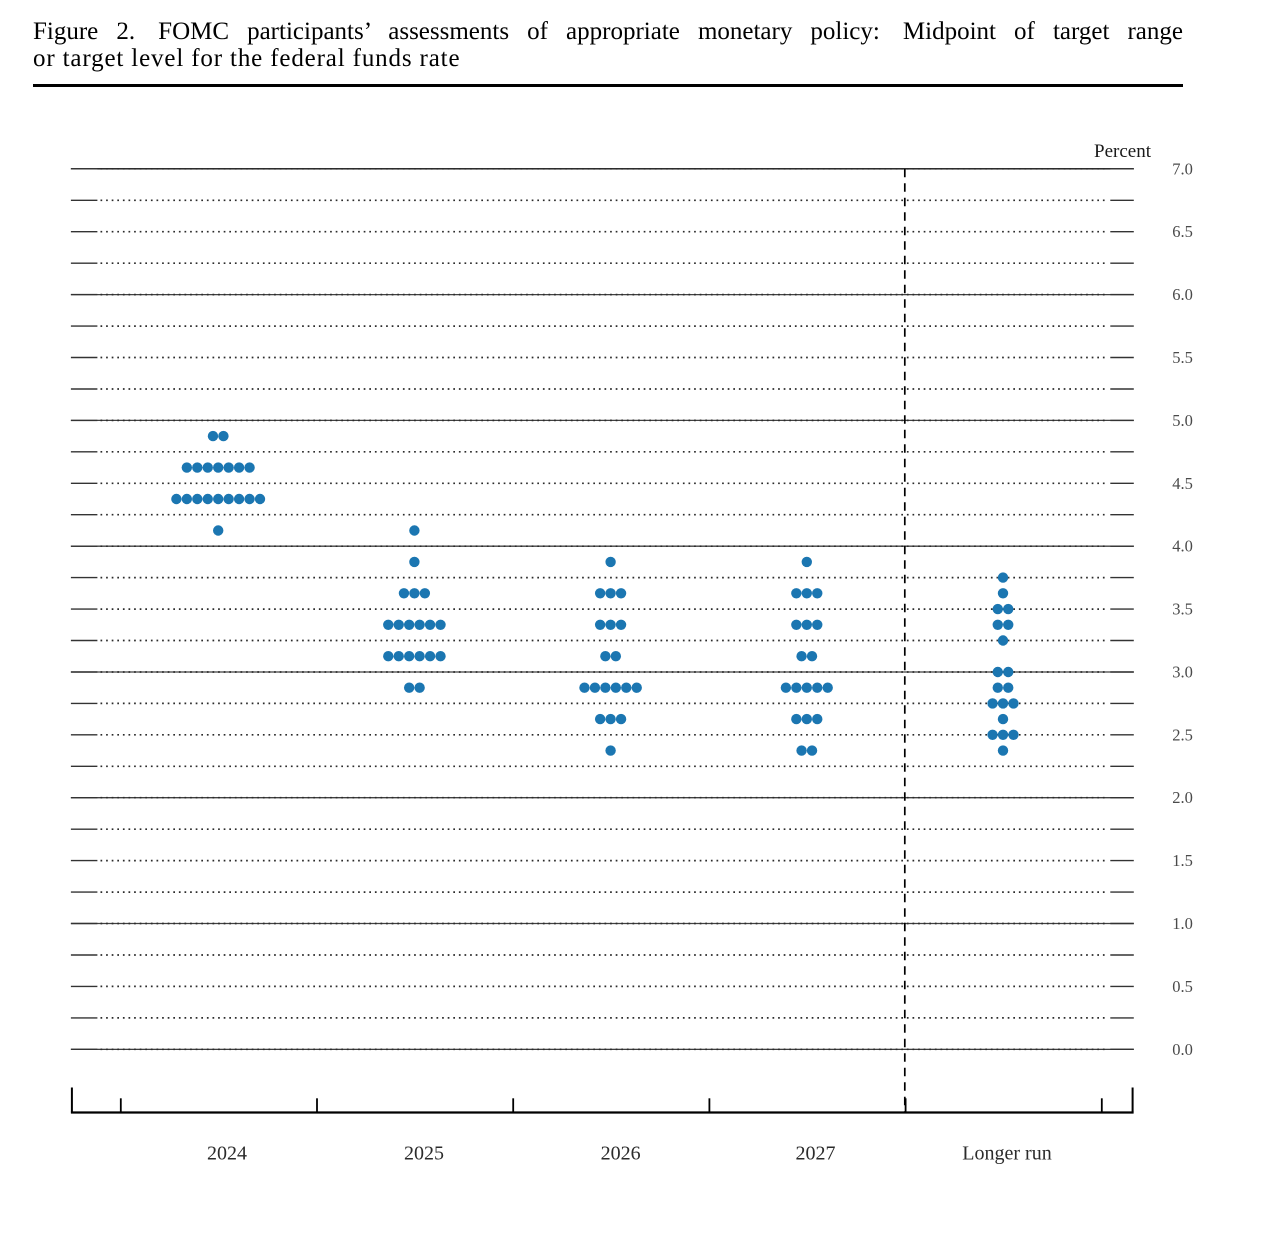 The image size is (1267, 1247). What do you see at coordinates (1182, 797) in the screenshot?
I see `svg-text: 2.0` at bounding box center [1182, 797].